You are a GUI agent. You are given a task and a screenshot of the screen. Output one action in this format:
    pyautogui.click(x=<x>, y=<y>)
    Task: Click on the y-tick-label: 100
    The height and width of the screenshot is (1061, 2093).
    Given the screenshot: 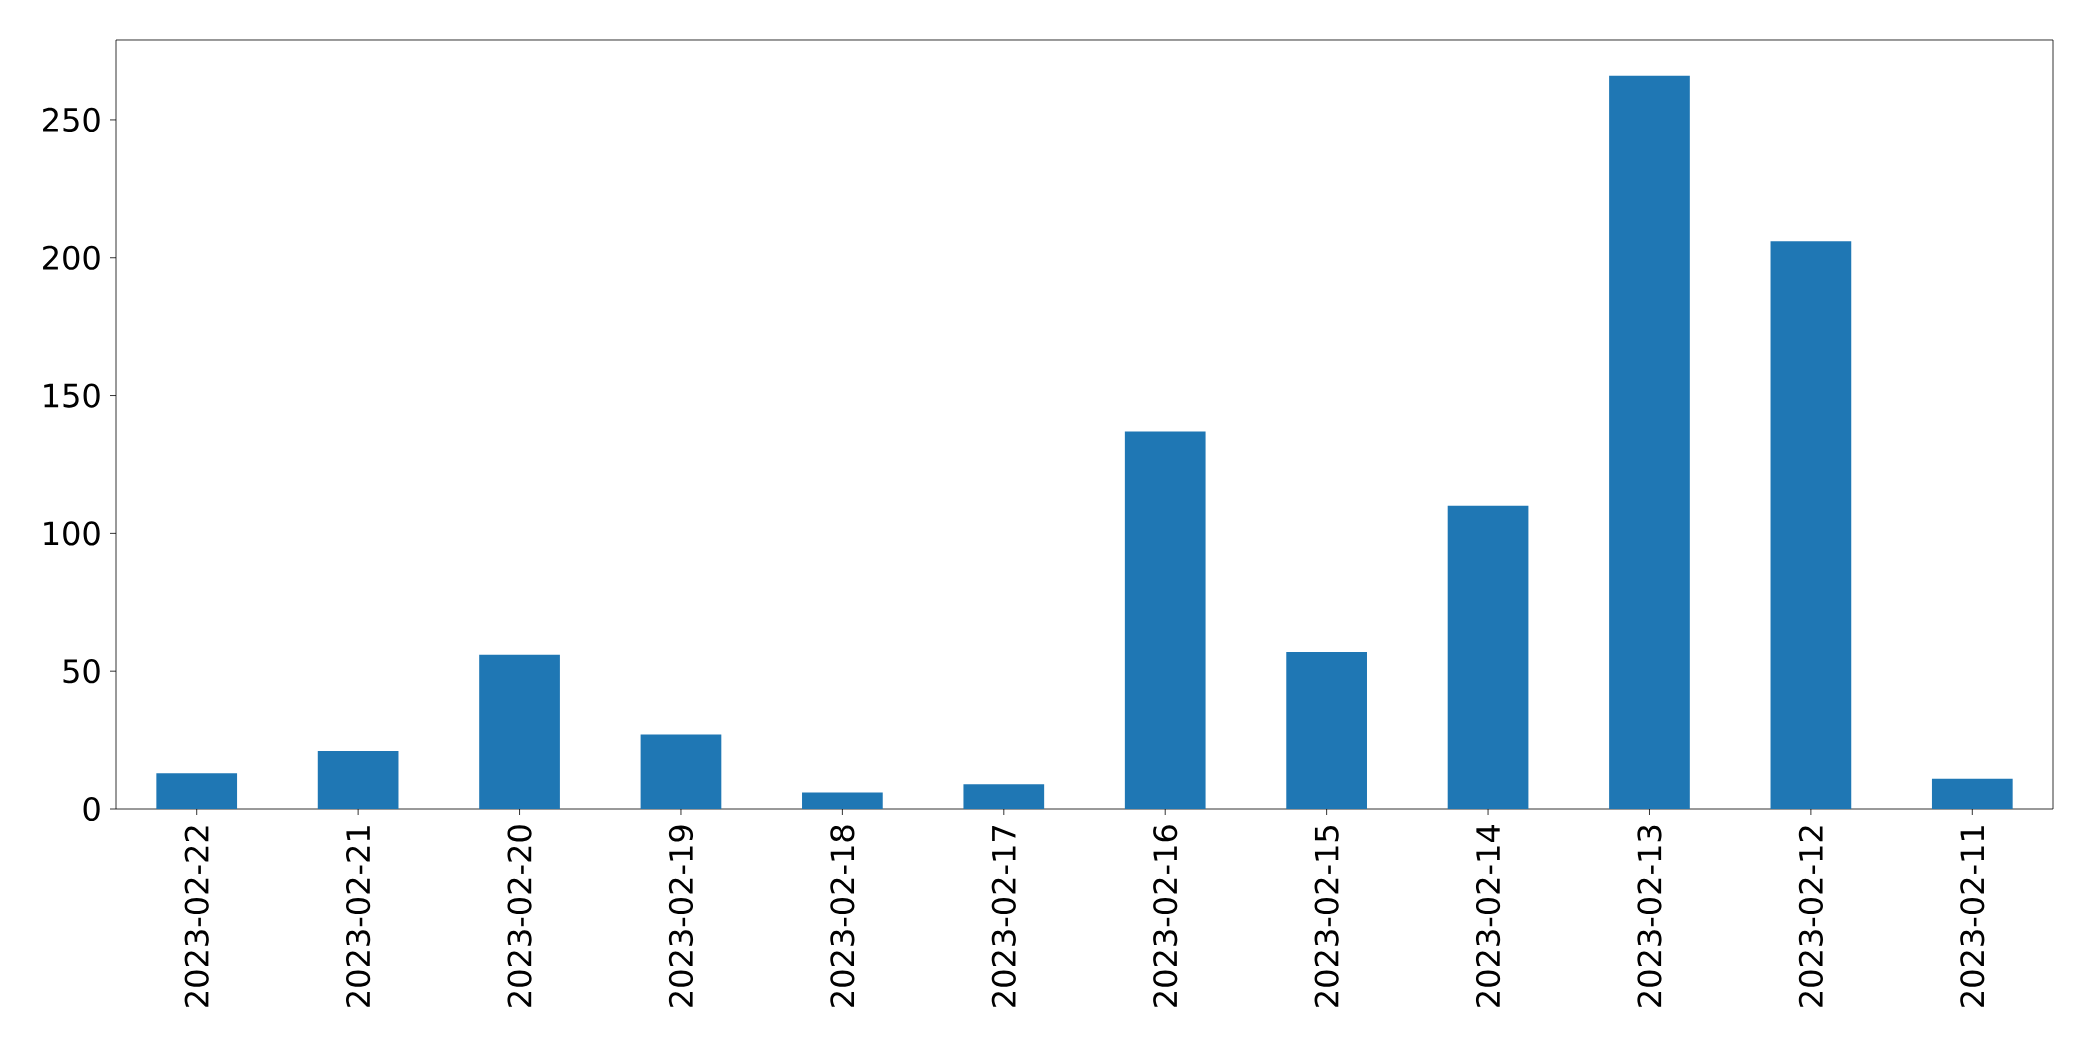 What is the action you would take?
    pyautogui.click(x=72, y=533)
    